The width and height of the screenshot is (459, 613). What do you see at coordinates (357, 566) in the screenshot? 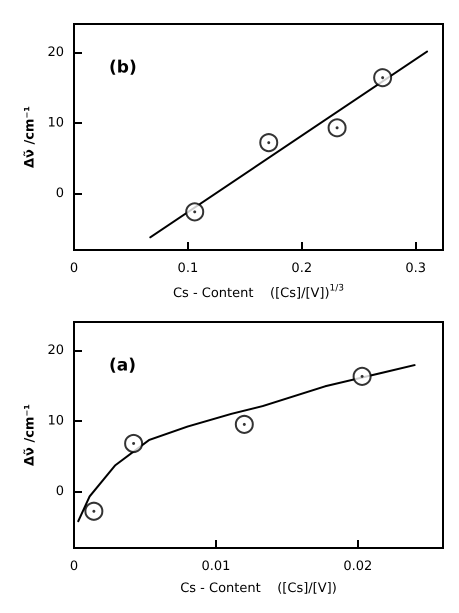
I see `x-tick-label: 0.02` at bounding box center [357, 566].